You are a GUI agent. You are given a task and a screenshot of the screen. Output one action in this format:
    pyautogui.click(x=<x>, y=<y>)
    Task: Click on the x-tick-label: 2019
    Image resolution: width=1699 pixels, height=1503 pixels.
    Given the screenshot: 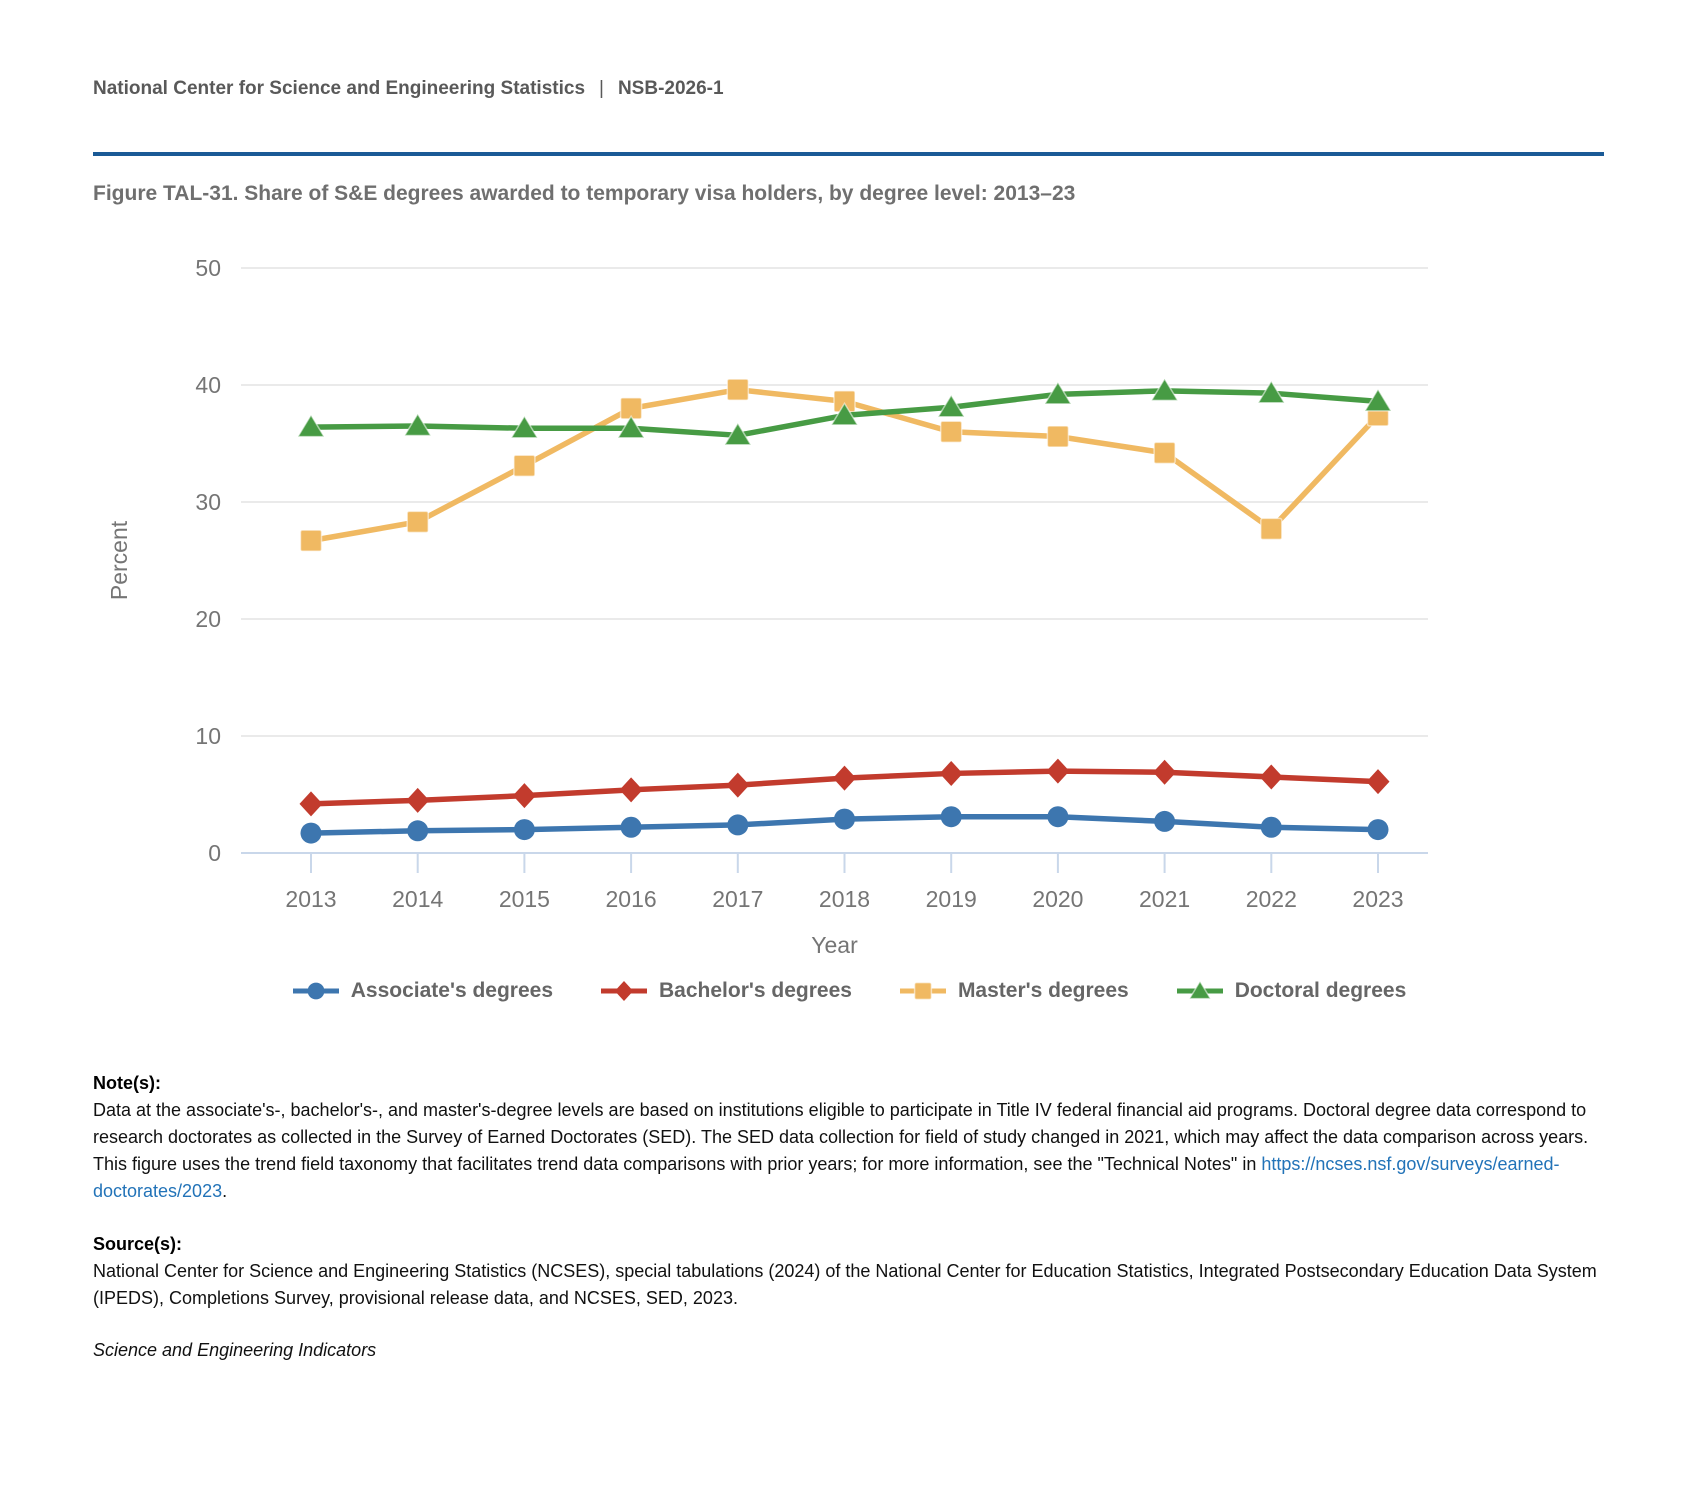 What is the action you would take?
    pyautogui.click(x=951, y=899)
    